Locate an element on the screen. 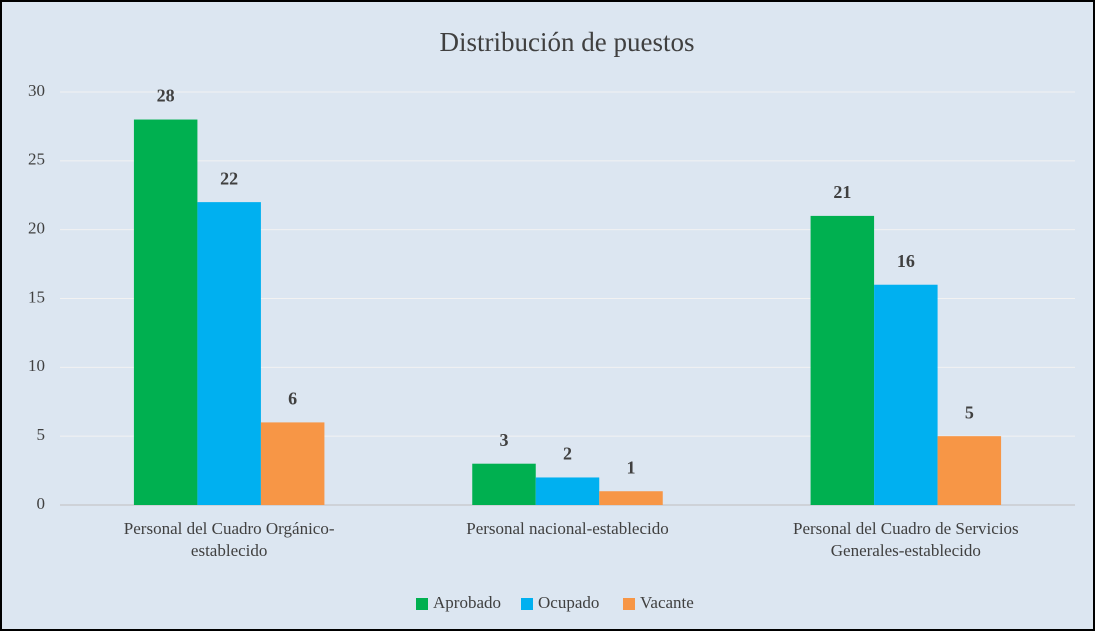  data-label: 2 is located at coordinates (567, 454).